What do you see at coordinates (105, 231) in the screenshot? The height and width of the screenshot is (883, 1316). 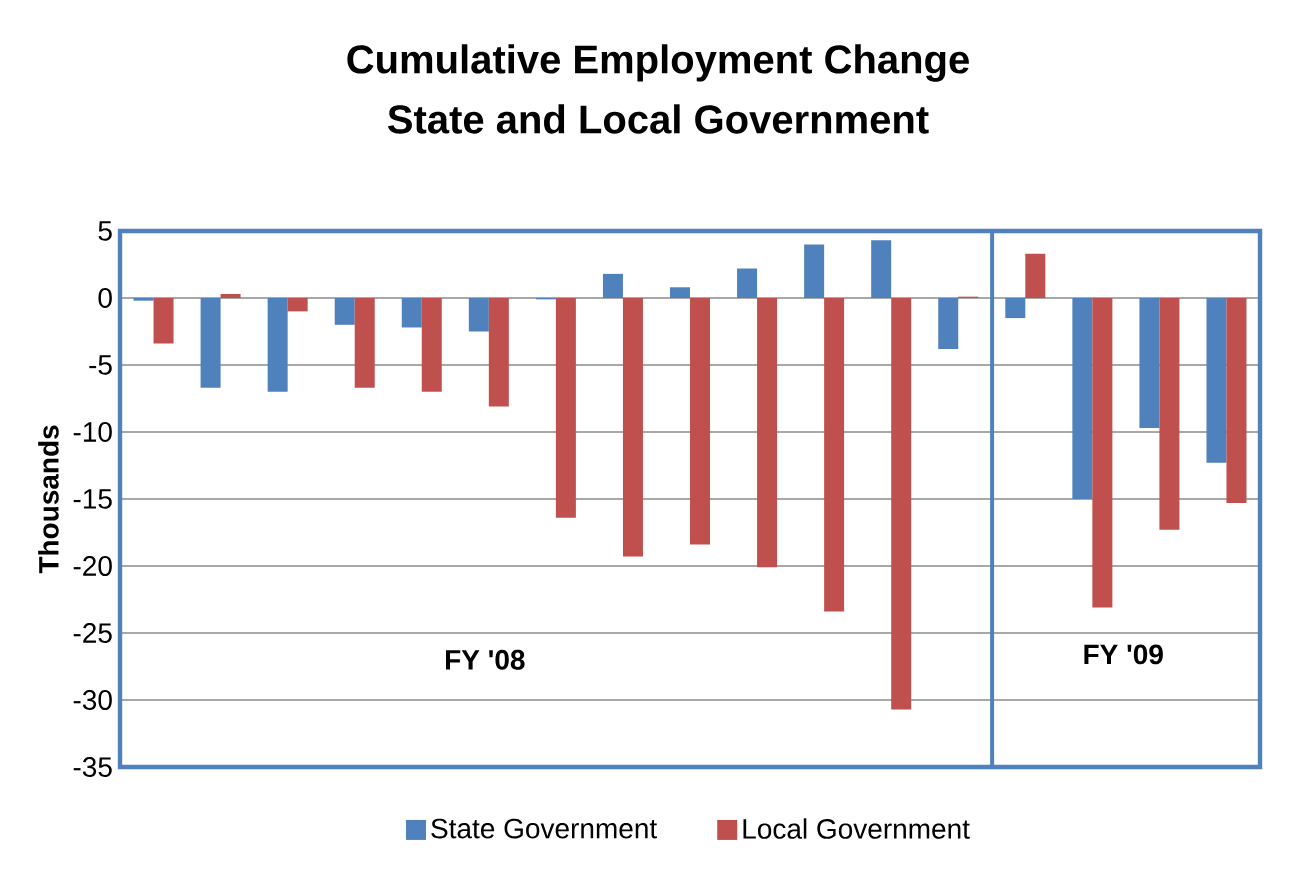 I see `y-tick-label: 5` at bounding box center [105, 231].